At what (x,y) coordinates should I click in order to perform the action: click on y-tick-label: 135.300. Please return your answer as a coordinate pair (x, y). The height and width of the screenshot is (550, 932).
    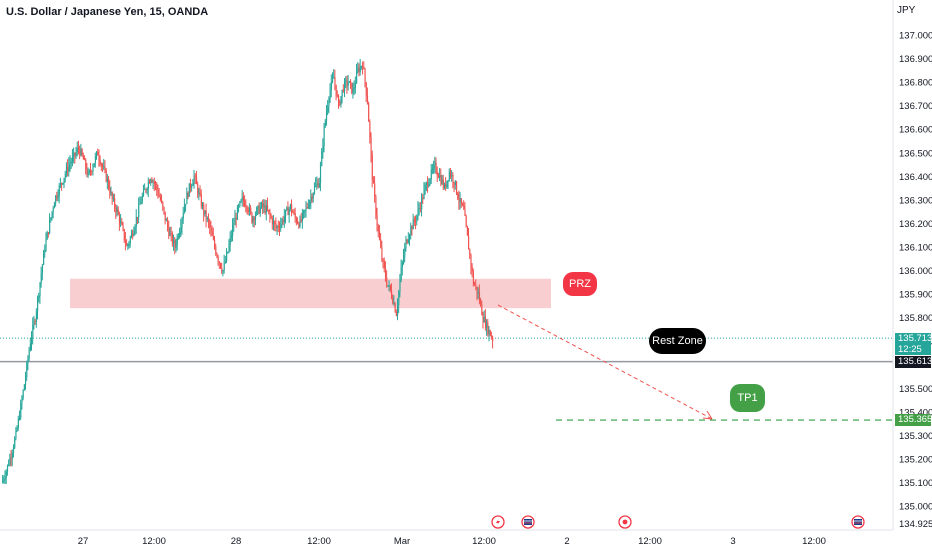
    Looking at the image, I should click on (915, 436).